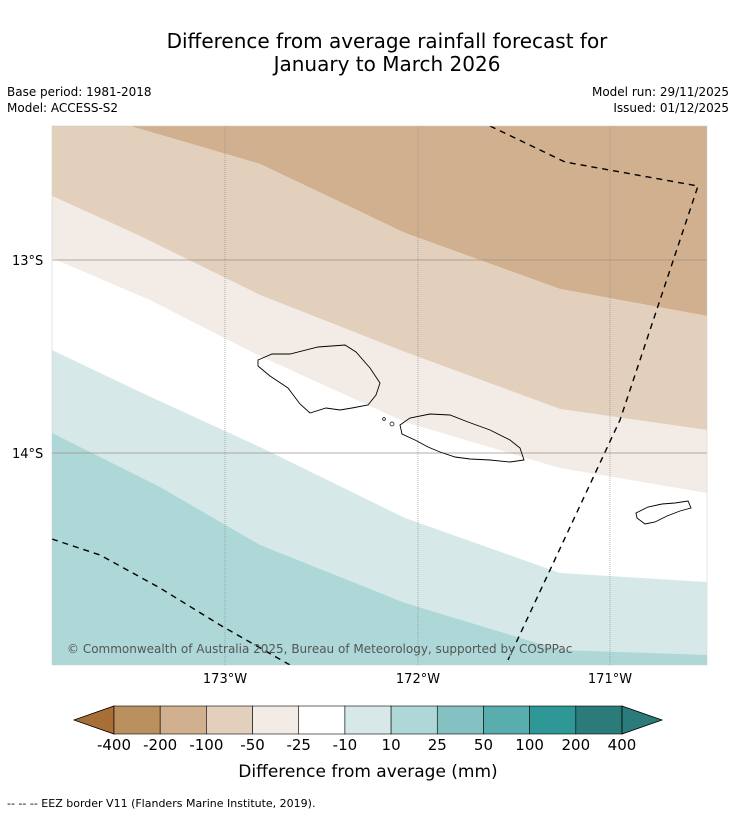 This screenshot has width=736, height=816. Describe the element at coordinates (93, 720) in the screenshot. I see `colorbar-extend-low` at that location.